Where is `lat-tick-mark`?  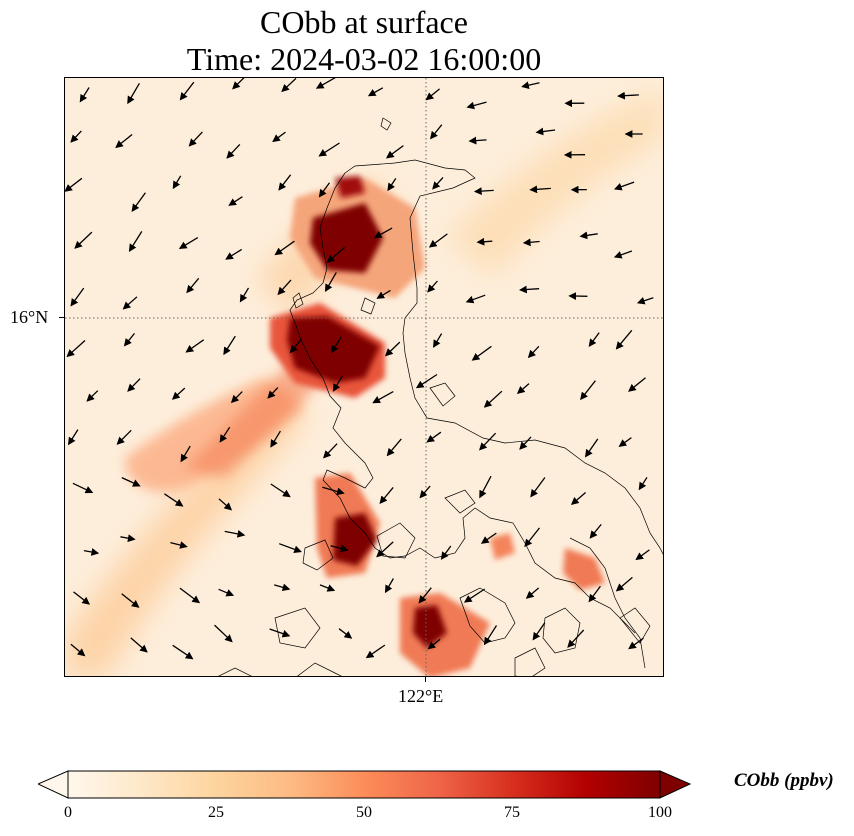
lat-tick-mark is located at coordinates (61, 317).